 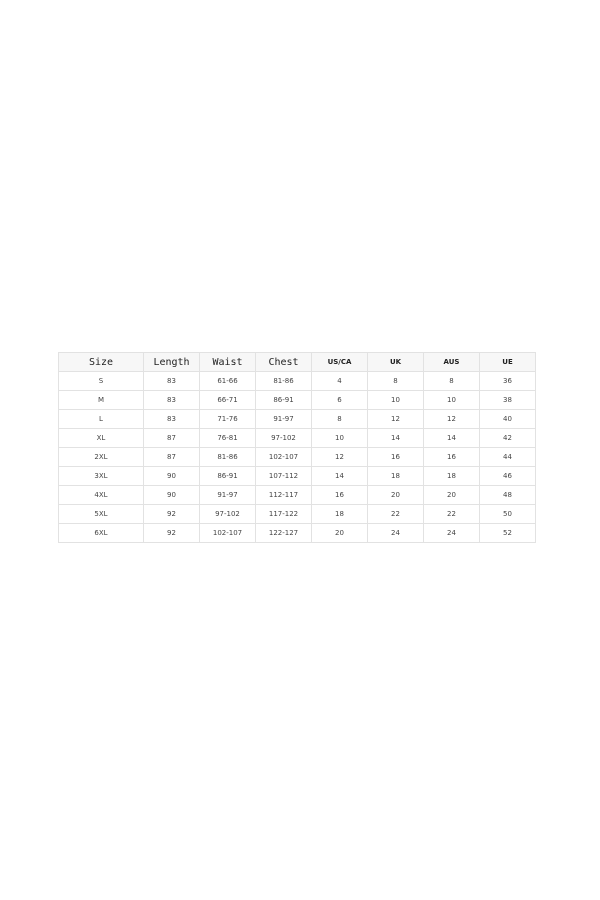 What do you see at coordinates (101, 533) in the screenshot?
I see `table-cell: 6XL` at bounding box center [101, 533].